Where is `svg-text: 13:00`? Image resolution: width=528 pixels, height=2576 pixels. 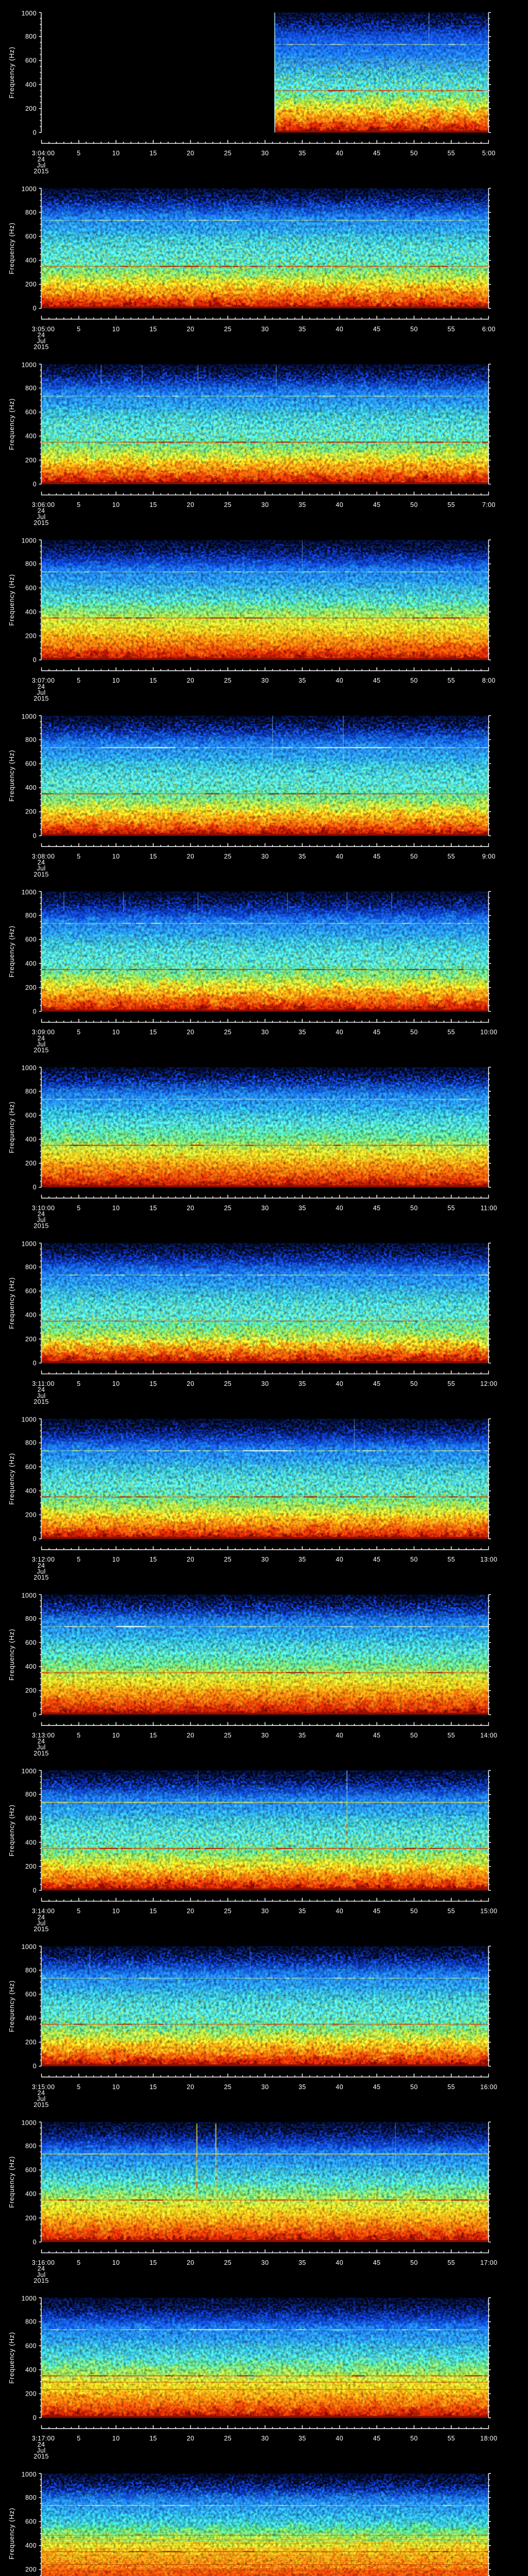
svg-text: 13:00 is located at coordinates (488, 1559).